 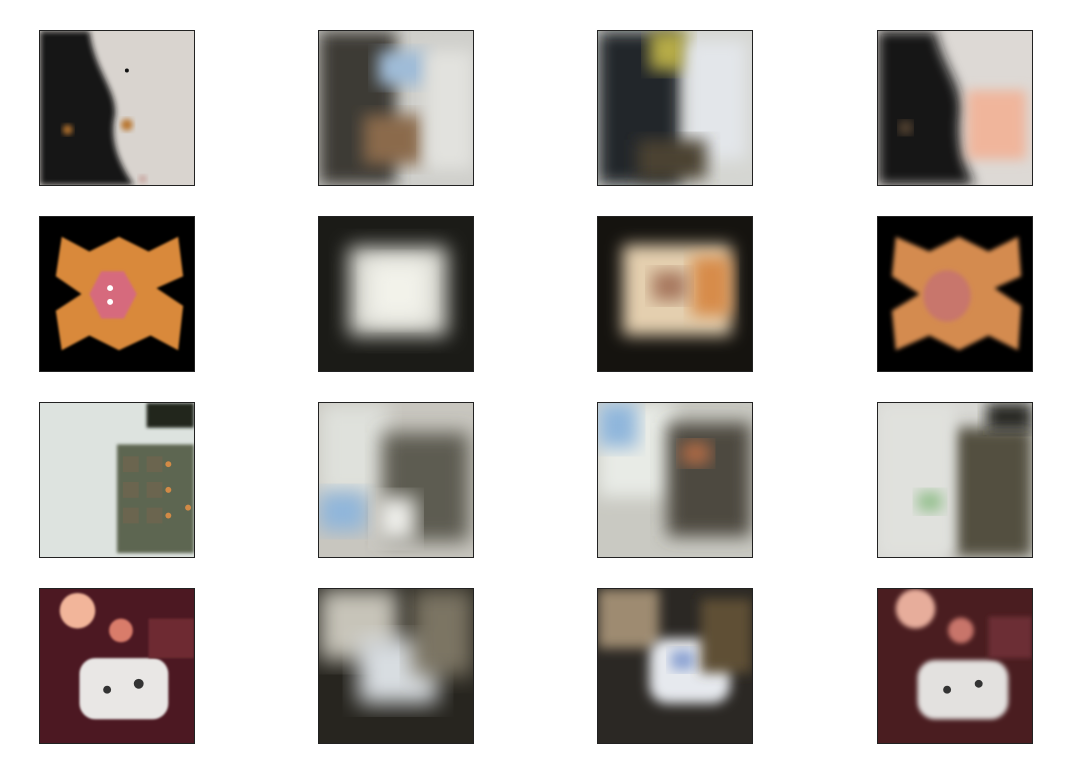 I want to click on tile-r2-c3, so click(x=675, y=294).